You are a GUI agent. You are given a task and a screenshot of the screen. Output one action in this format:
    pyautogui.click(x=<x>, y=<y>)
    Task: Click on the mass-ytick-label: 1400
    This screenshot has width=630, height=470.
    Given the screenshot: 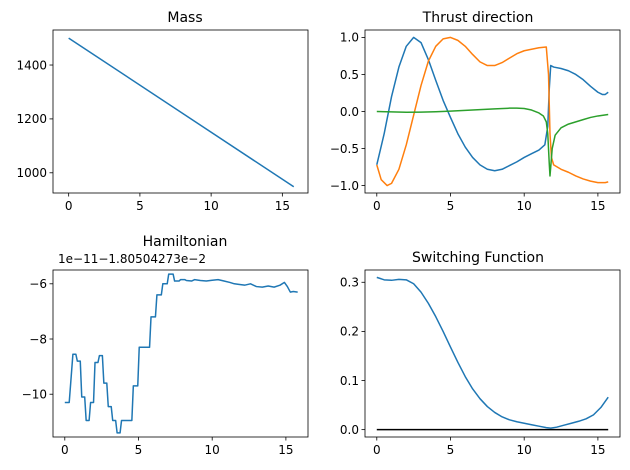 What is the action you would take?
    pyautogui.click(x=31, y=65)
    